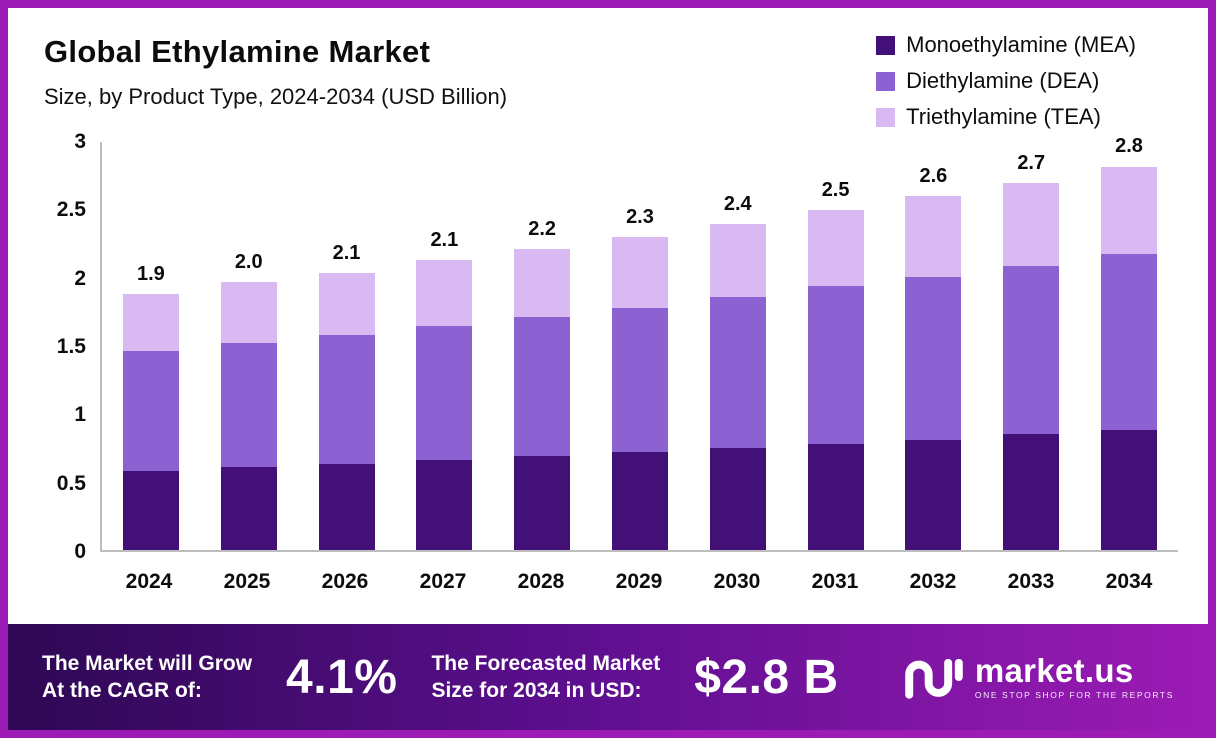  What do you see at coordinates (1129, 146) in the screenshot?
I see `bar-total-label: 2.8` at bounding box center [1129, 146].